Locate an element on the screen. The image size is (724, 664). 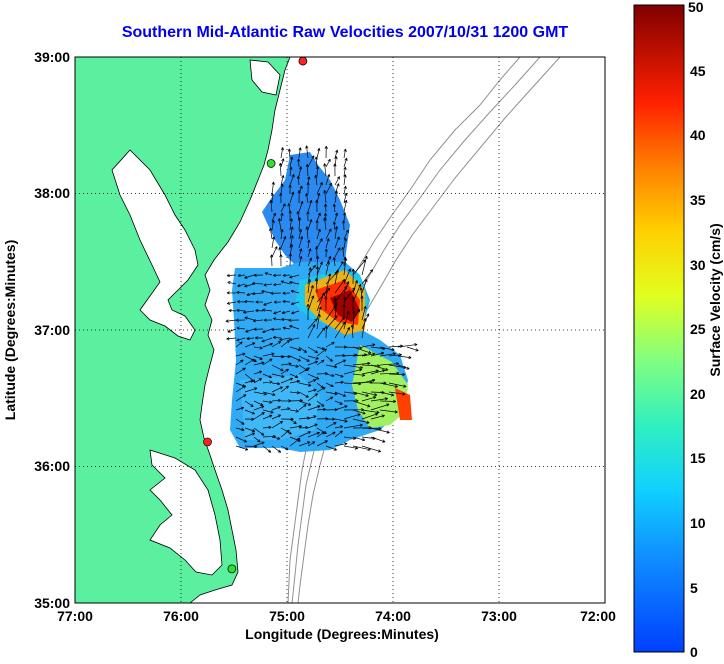
velocity-vectors is located at coordinates (322, 299).